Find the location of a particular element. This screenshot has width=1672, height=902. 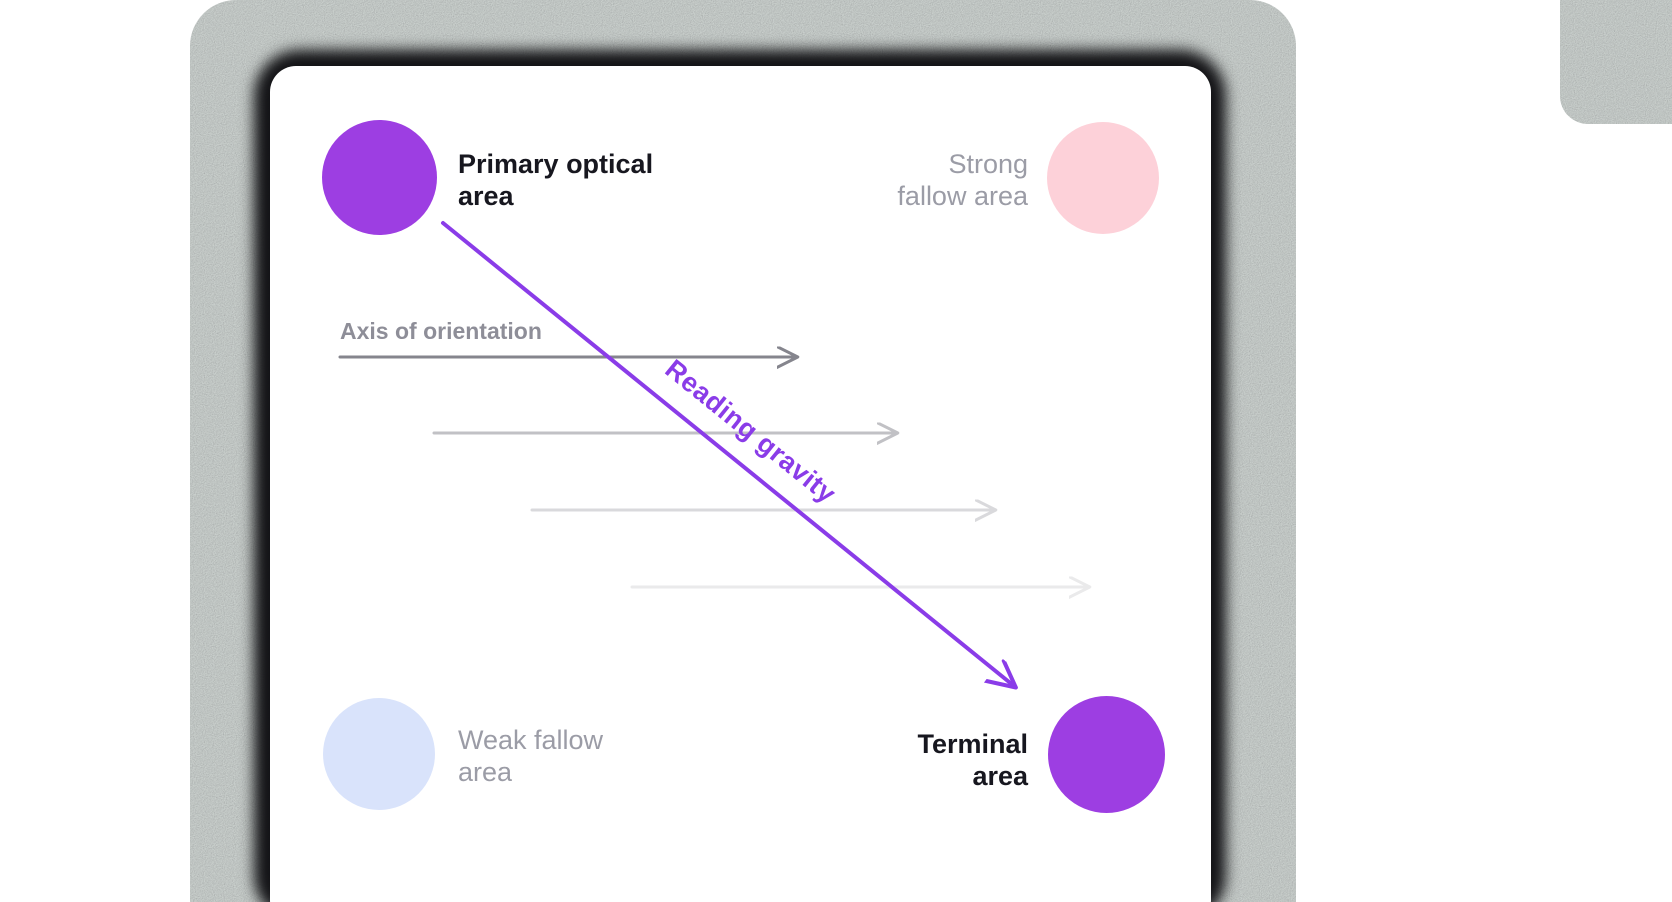

strong-fallow-area-circle is located at coordinates (1103, 178).